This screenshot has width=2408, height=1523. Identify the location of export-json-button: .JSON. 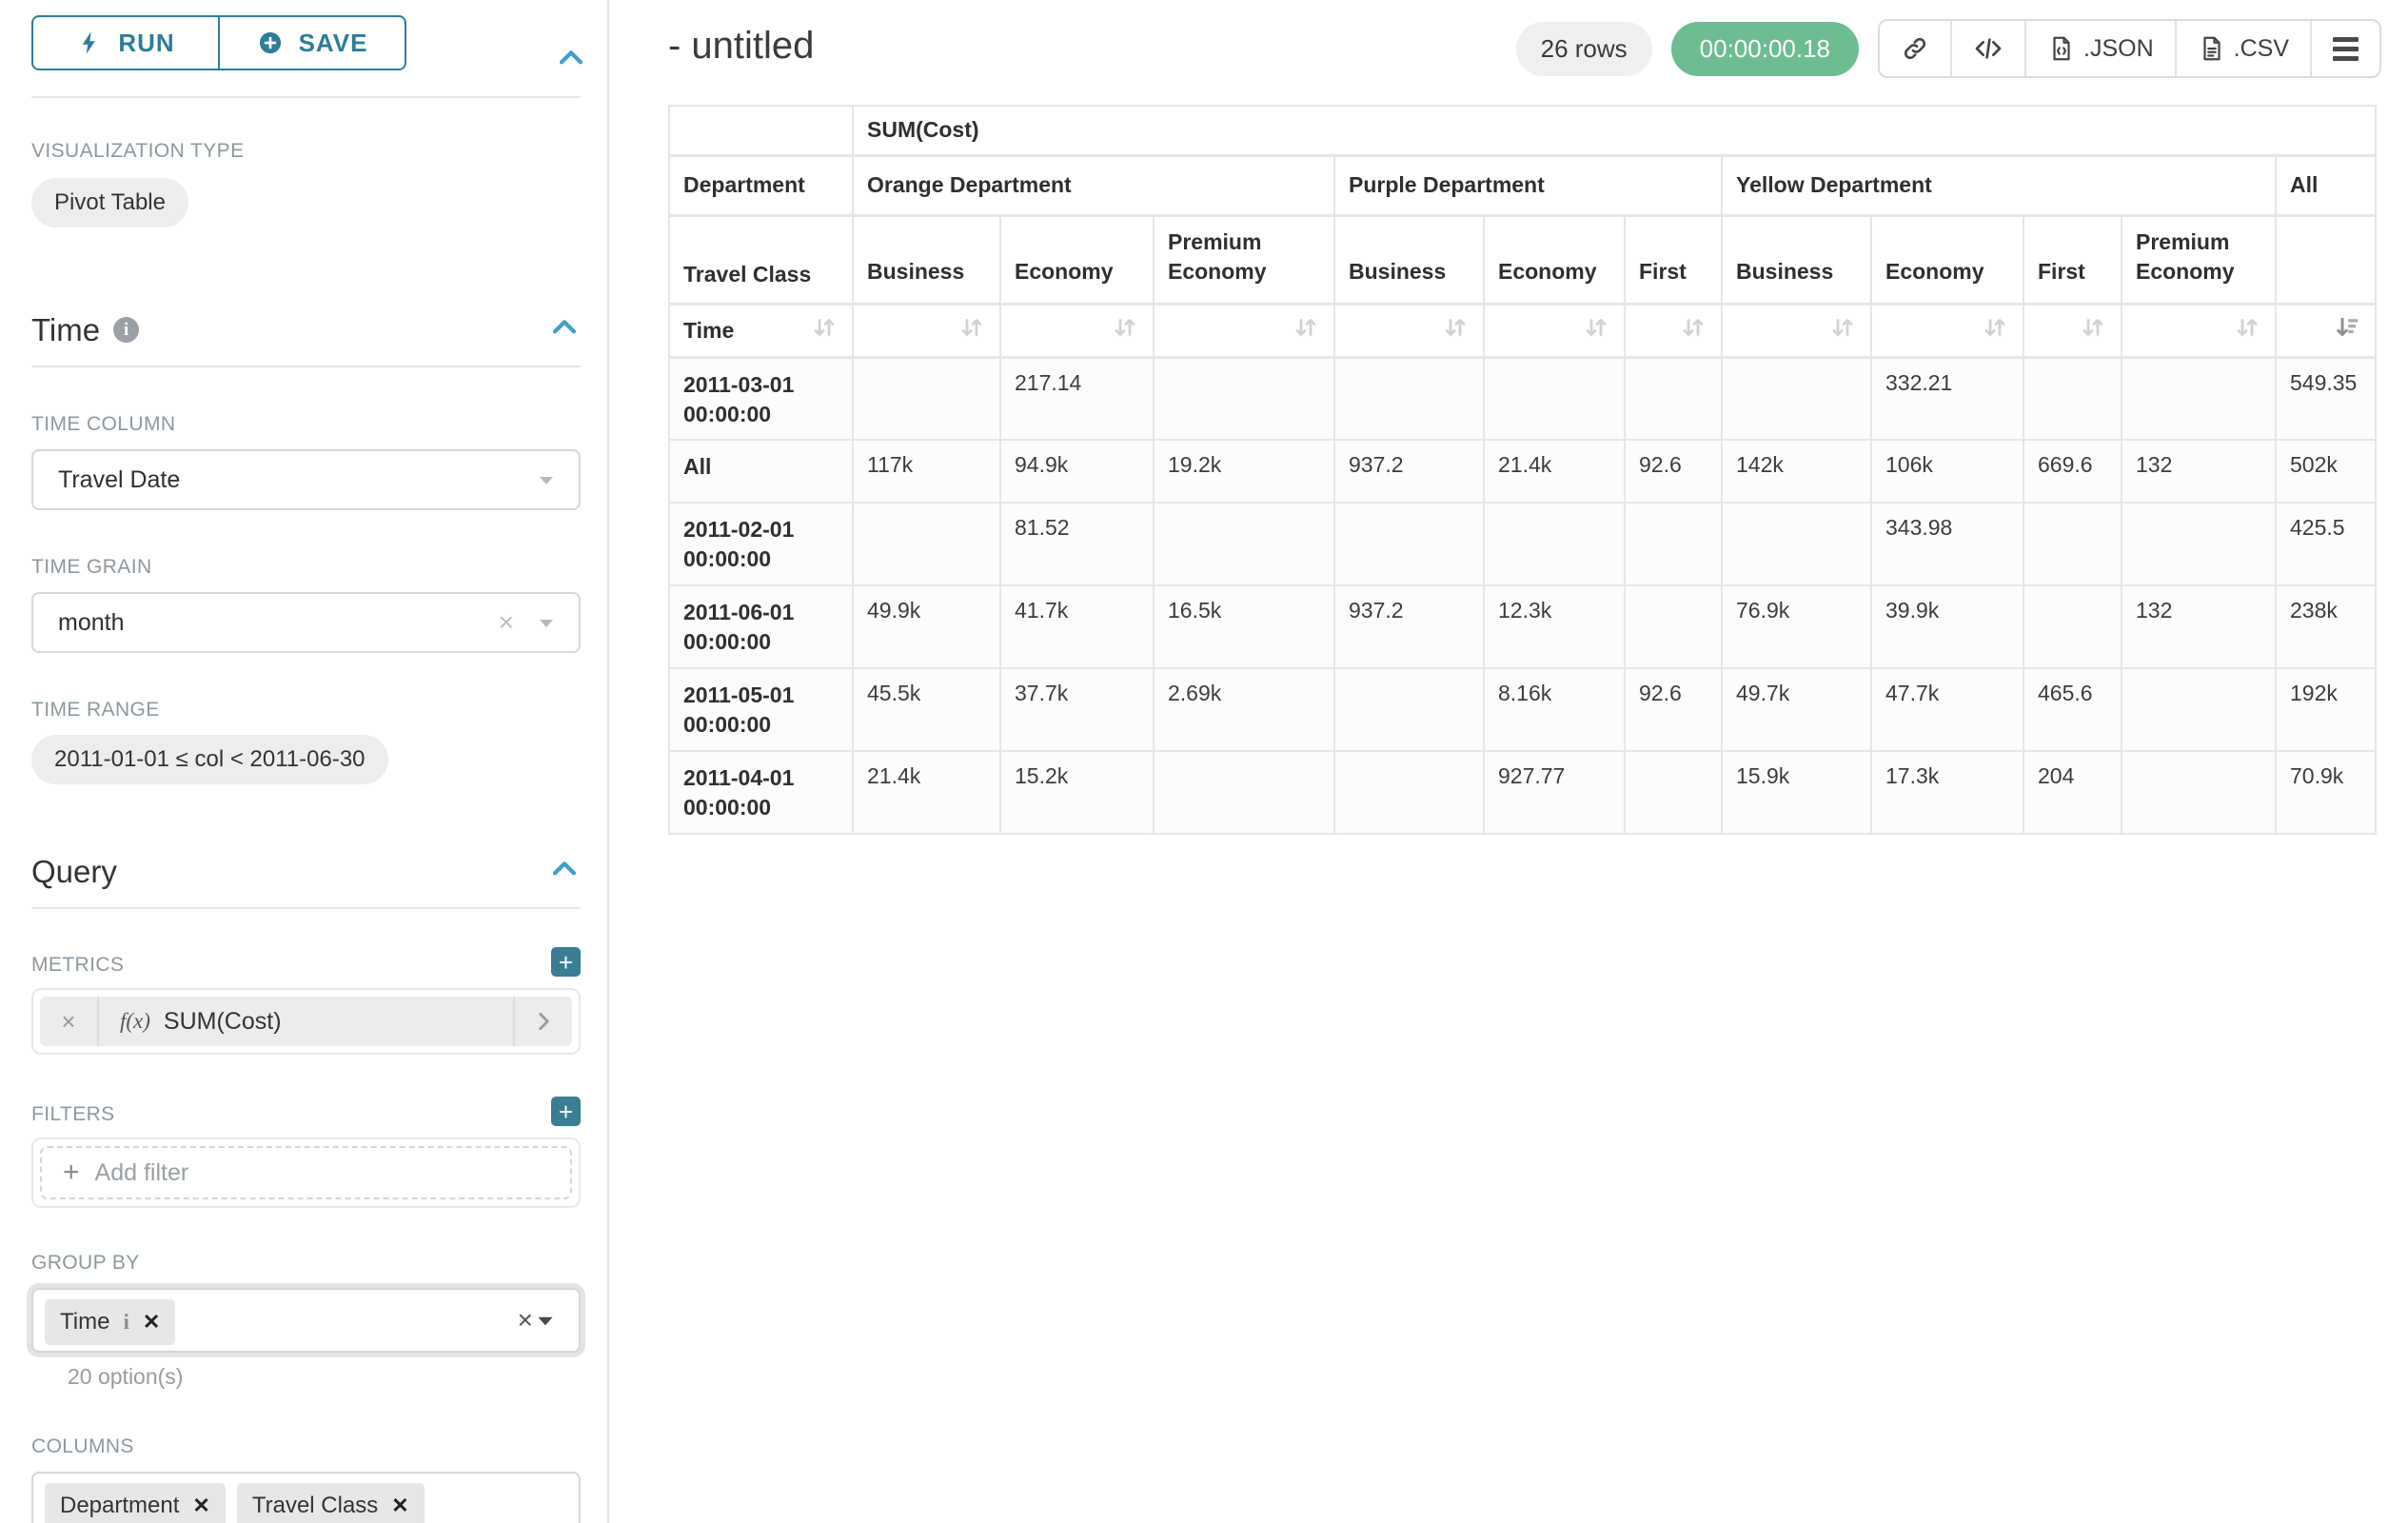
(2101, 49).